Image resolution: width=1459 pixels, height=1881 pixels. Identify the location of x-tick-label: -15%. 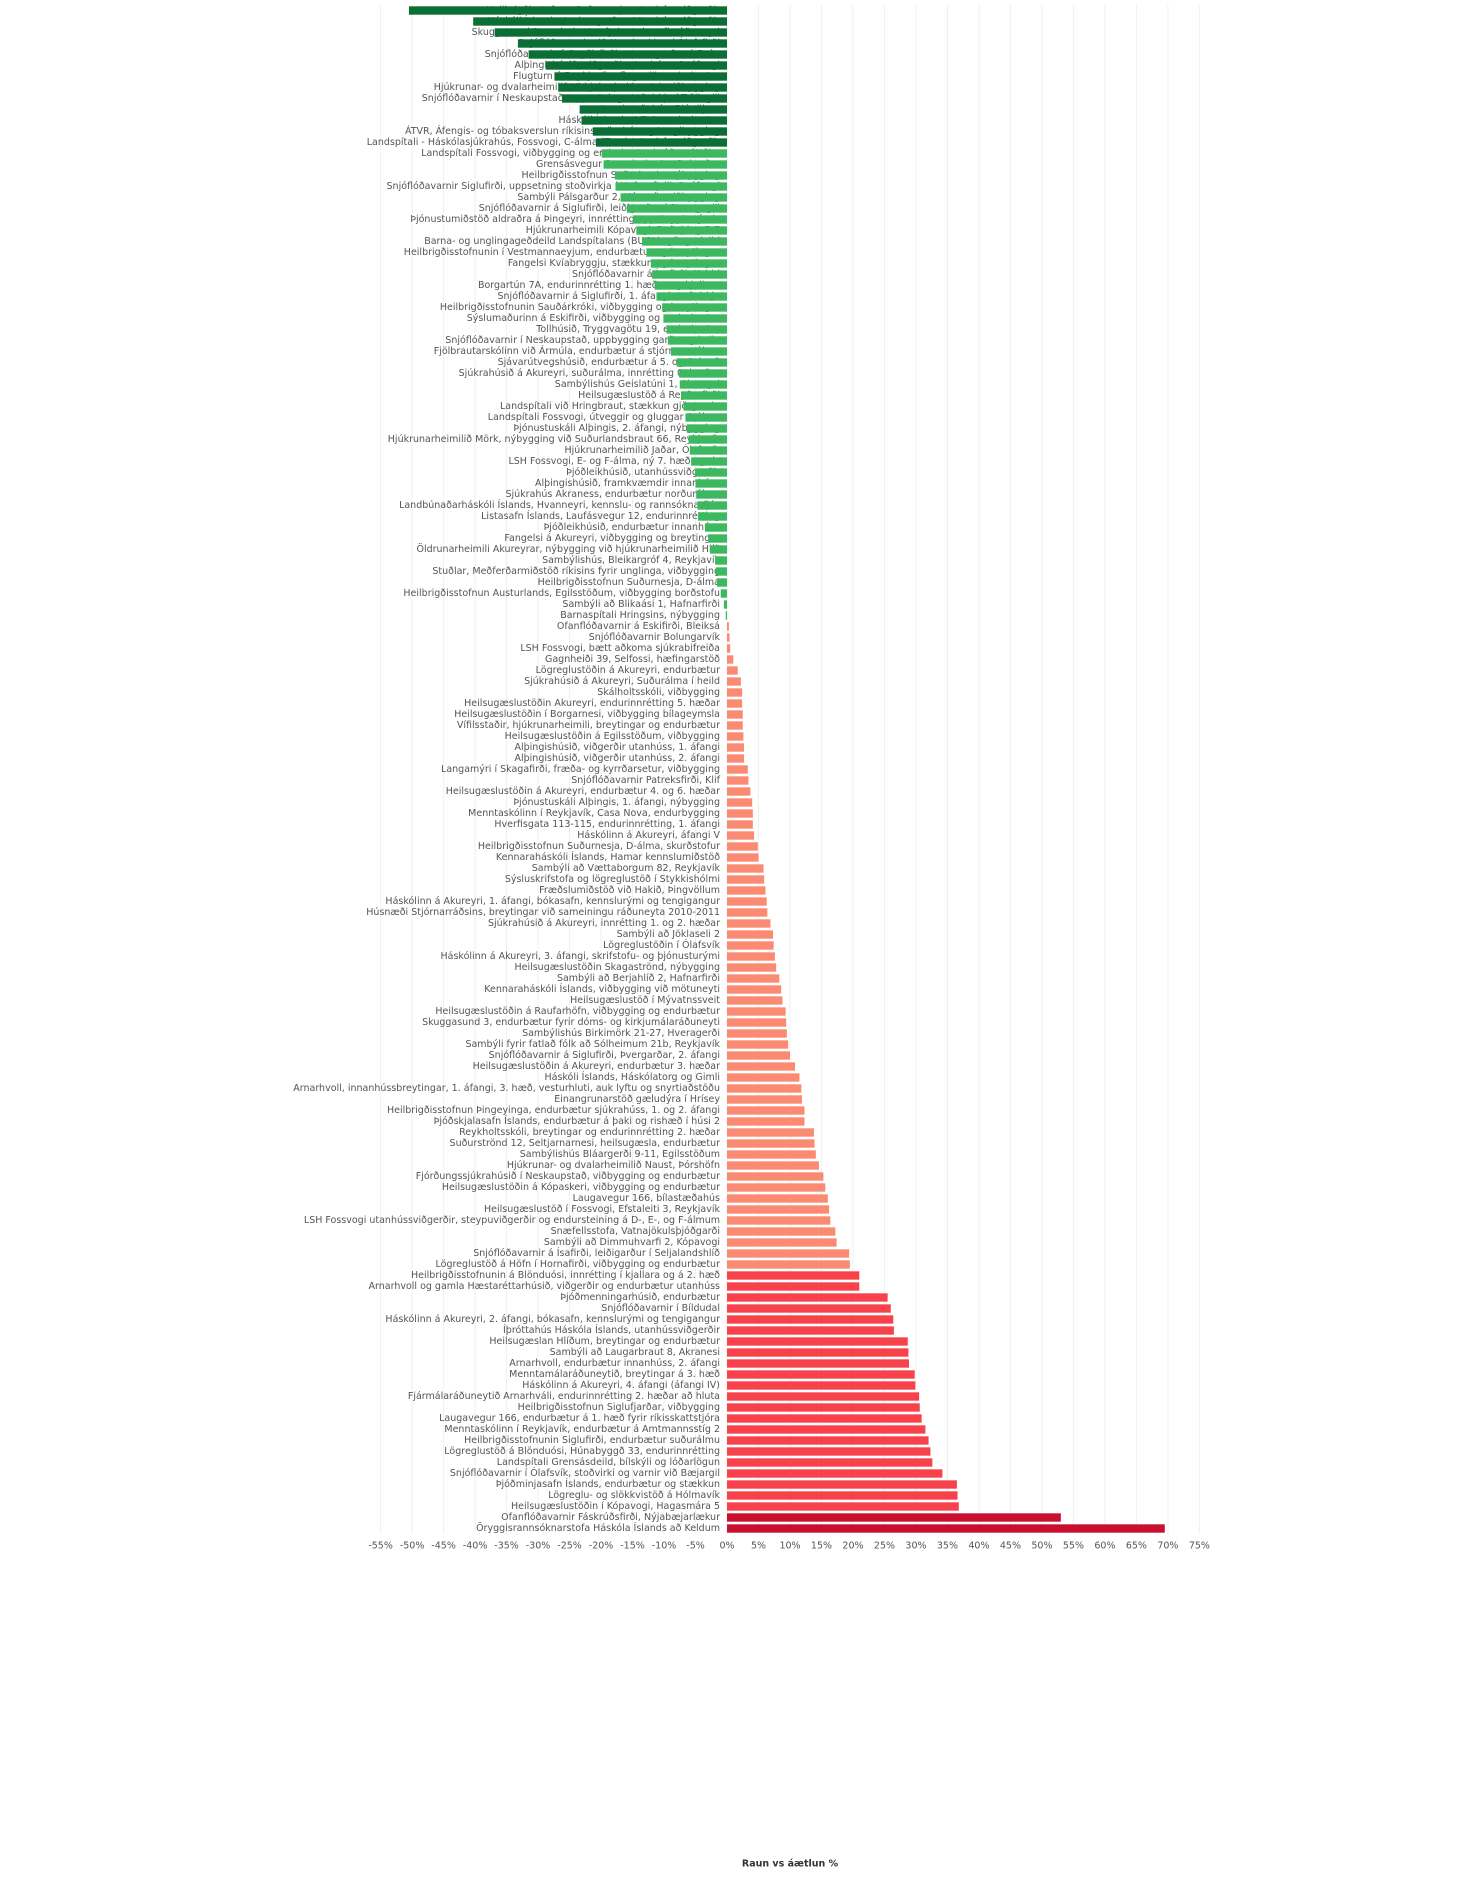
(632, 1546).